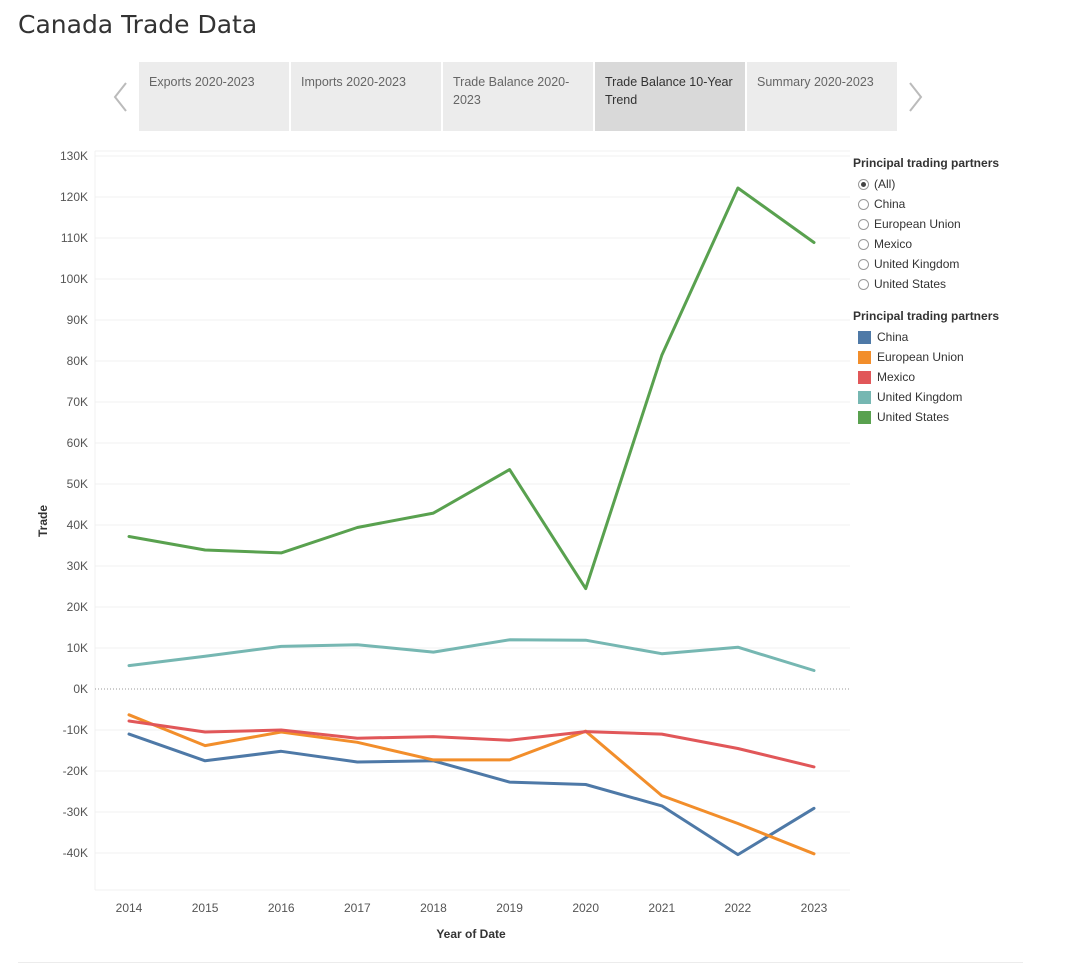 The height and width of the screenshot is (965, 1068). I want to click on x-tick-label: 2019, so click(509, 908).